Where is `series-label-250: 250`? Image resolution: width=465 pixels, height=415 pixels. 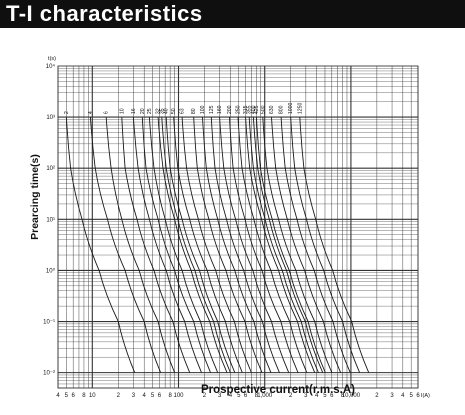 series-label-250: 250 is located at coordinates (239, 109).